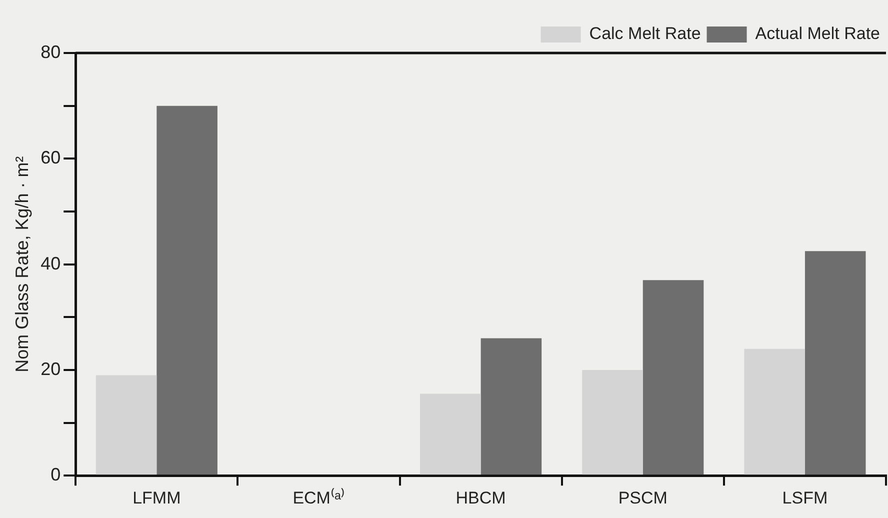  I want to click on legend-label: Calc Melt Rate, so click(645, 34).